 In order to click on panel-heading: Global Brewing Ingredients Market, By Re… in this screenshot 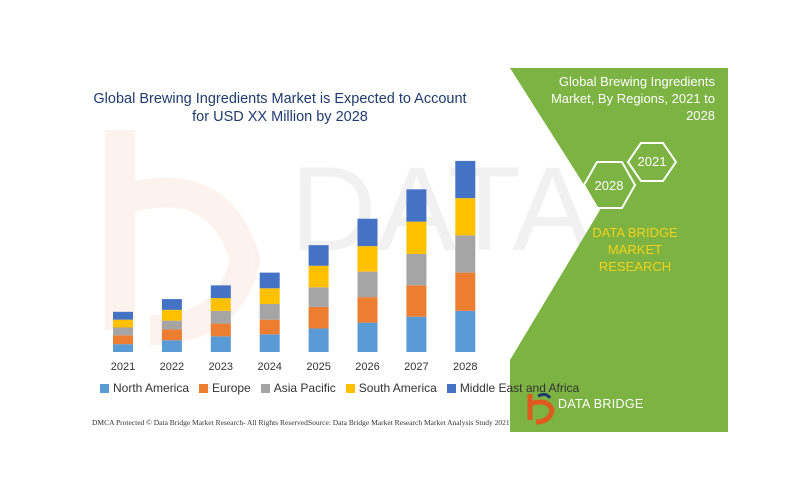, I will do `click(632, 98)`.